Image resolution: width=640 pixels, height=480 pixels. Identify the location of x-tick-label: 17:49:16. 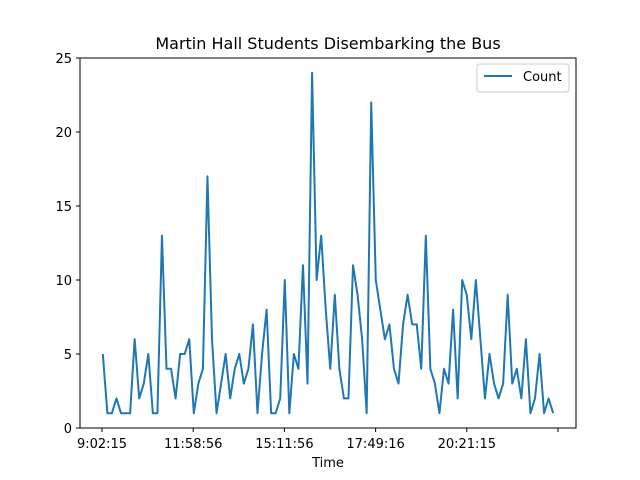
(375, 444).